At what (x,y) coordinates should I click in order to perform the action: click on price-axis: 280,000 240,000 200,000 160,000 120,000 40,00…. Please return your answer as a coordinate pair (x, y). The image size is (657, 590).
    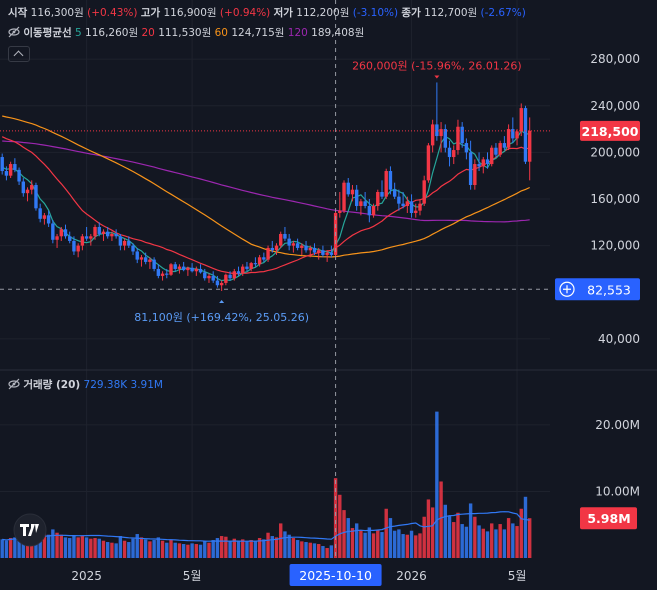
    Looking at the image, I should click on (597, 291).